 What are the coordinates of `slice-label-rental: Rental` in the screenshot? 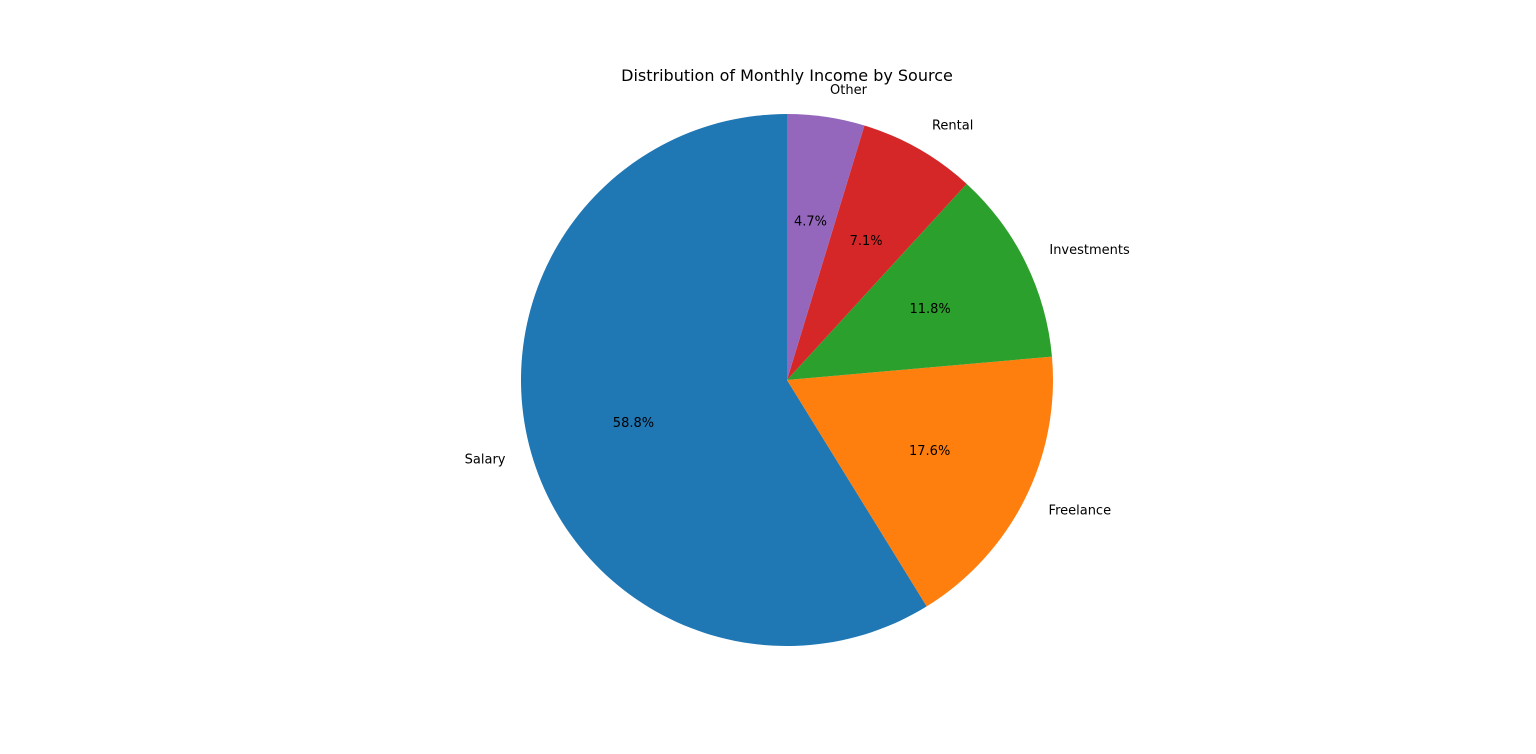 It's located at (952, 125).